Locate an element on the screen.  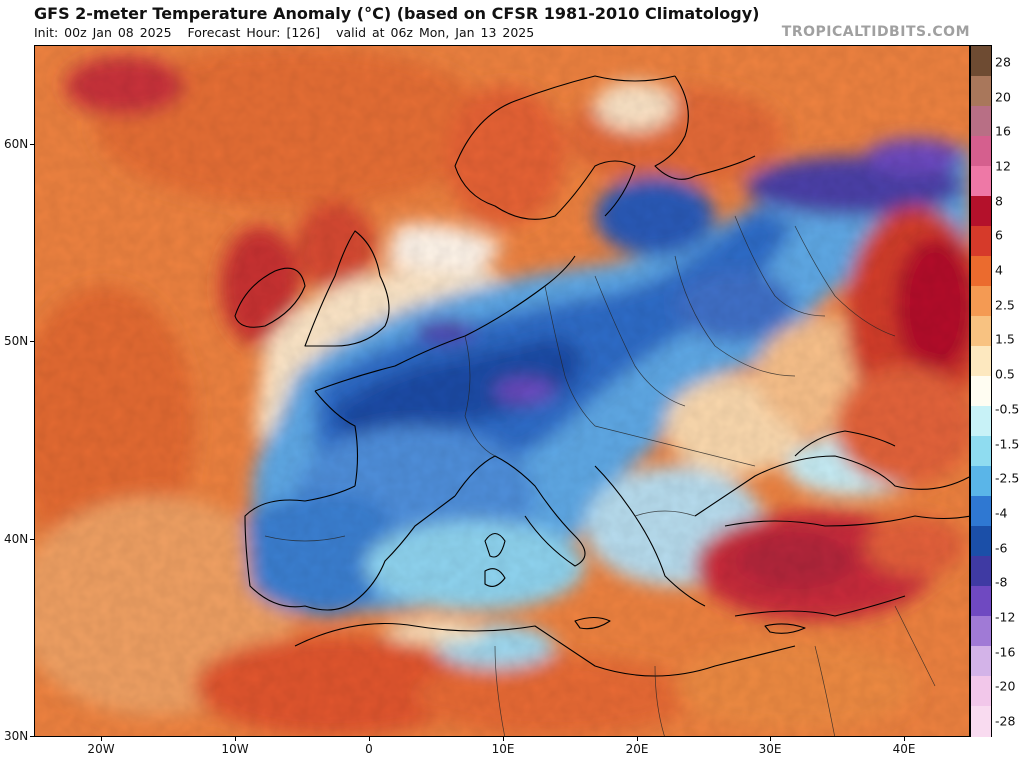
colorbar-label: -0.5 is located at coordinates (1007, 409).